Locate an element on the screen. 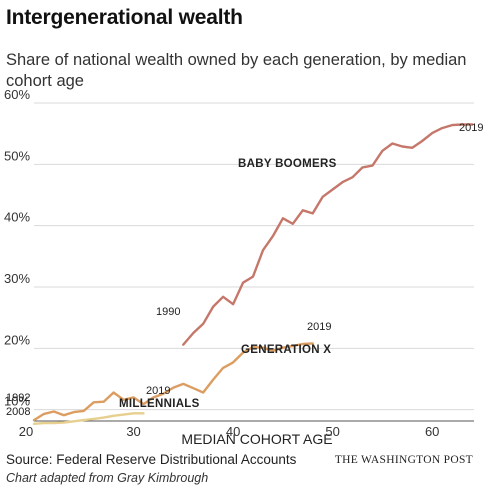 This screenshot has height=500, width=483. publisher-brand: THE WASHINGTON POST is located at coordinates (403, 460).